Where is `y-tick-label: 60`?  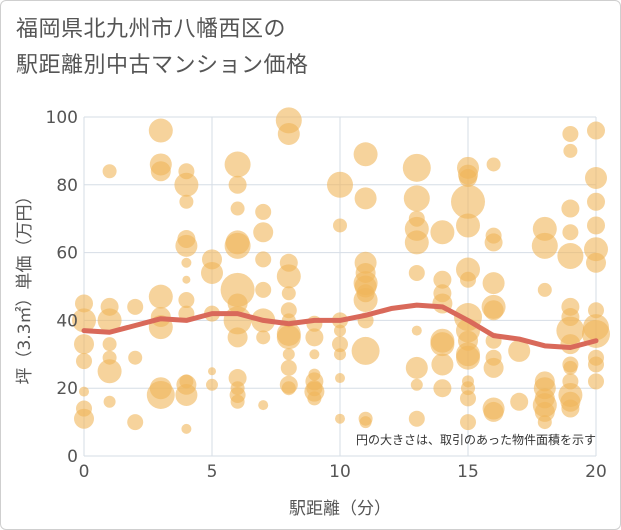 y-tick-label: 60 is located at coordinates (67, 254).